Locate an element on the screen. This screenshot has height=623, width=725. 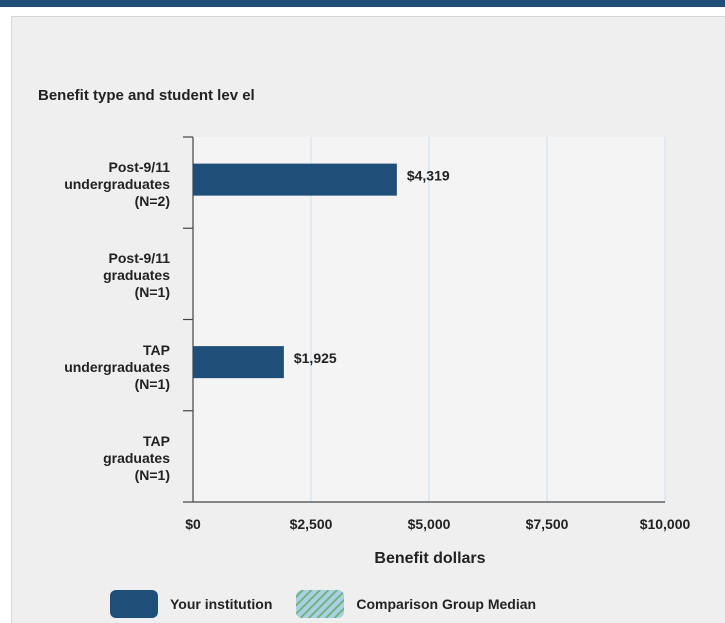
x-tick-label: $5,000 is located at coordinates (429, 524).